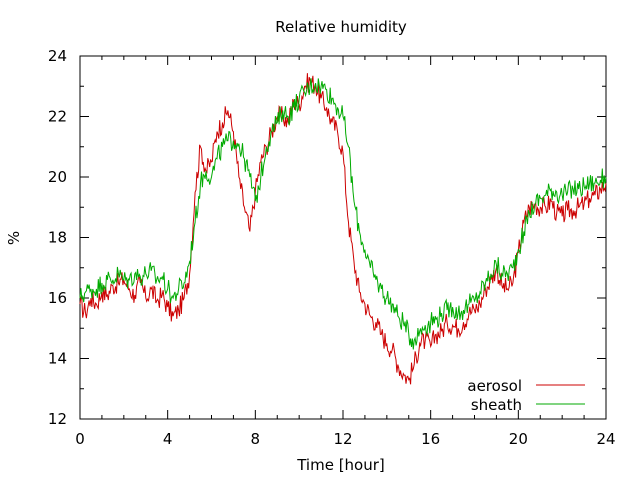 Image resolution: width=640 pixels, height=480 pixels. What do you see at coordinates (57, 298) in the screenshot?
I see `y-tick-label: 16` at bounding box center [57, 298].